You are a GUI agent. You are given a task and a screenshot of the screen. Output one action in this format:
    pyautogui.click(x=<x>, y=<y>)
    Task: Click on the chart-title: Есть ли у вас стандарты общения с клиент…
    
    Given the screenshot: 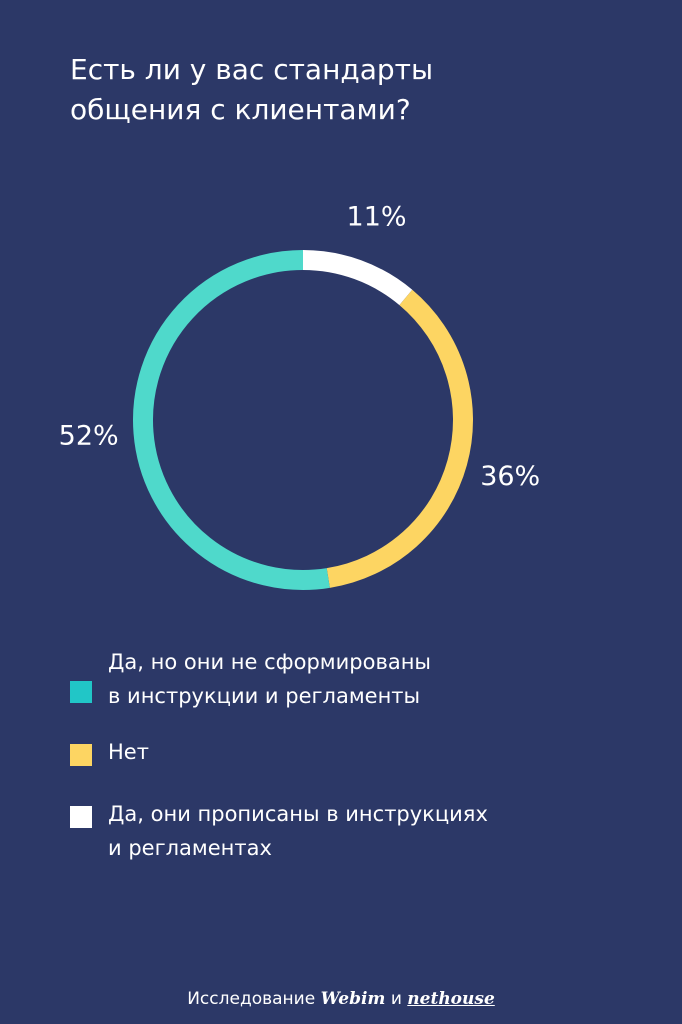 What is the action you would take?
    pyautogui.click(x=350, y=90)
    